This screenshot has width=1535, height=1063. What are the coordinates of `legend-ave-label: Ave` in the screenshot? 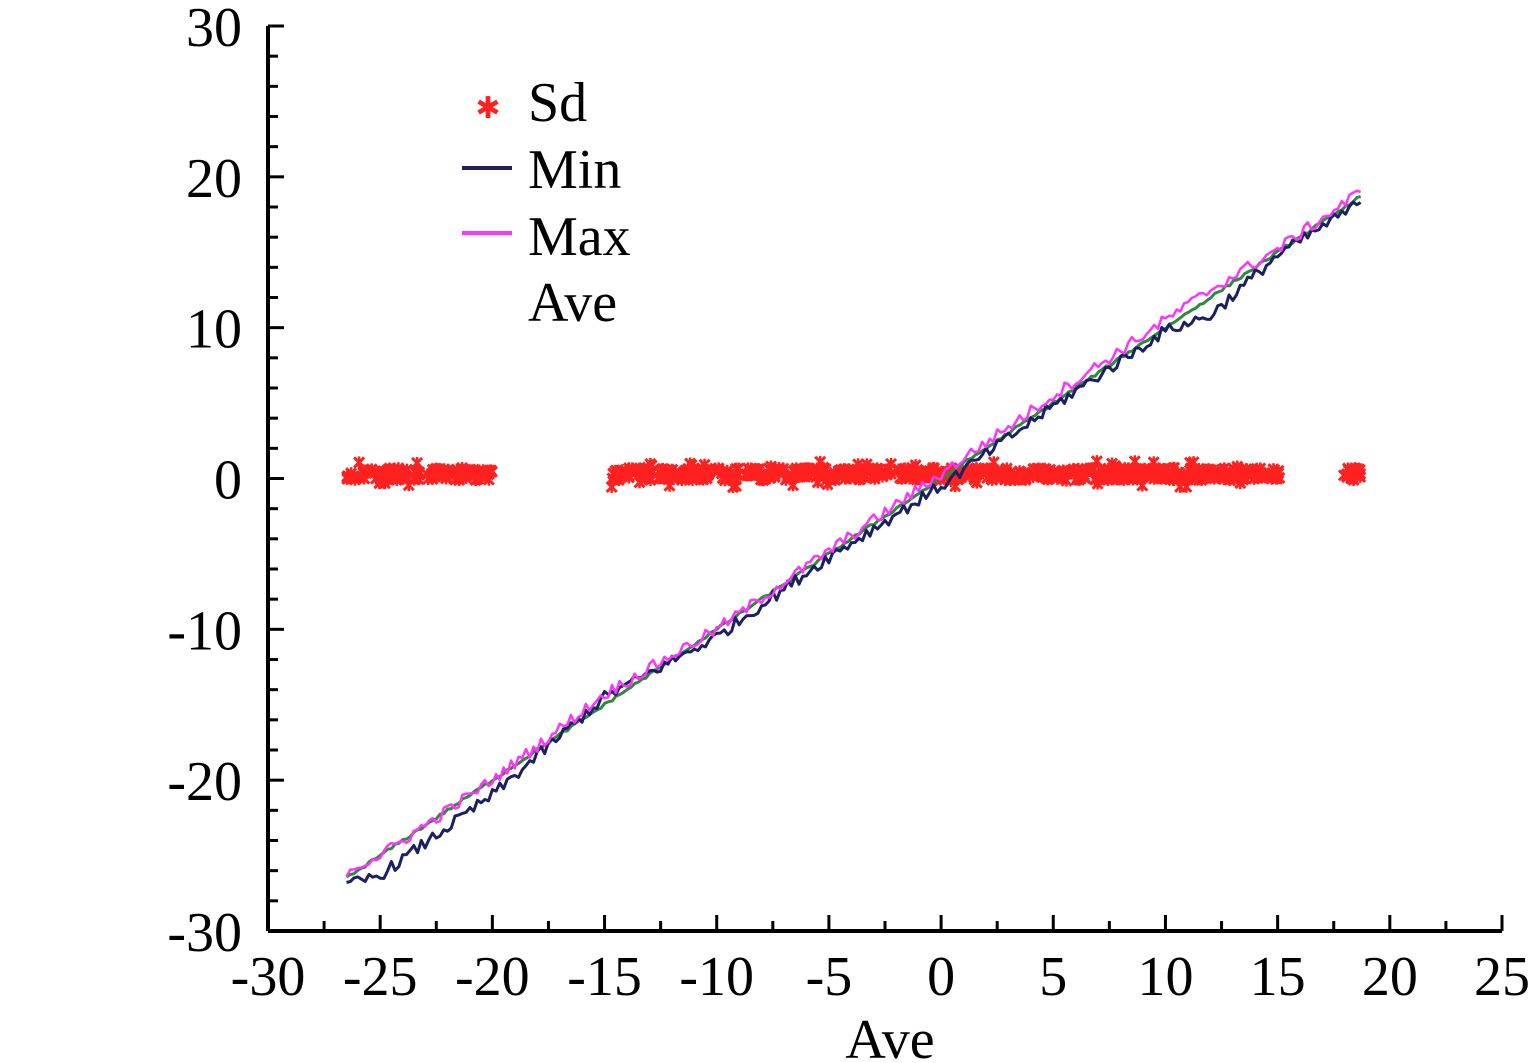 It's located at (572, 303).